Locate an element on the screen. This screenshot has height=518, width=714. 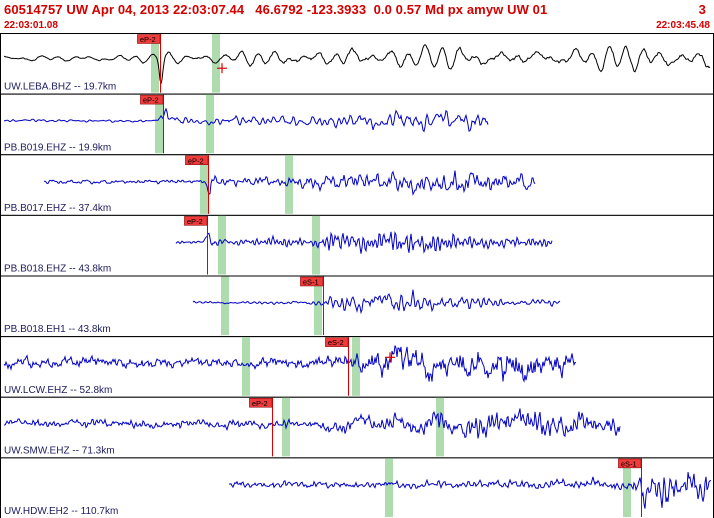
station-channel-label: PB.B018.EH1 -- 43.8km is located at coordinates (57, 329).